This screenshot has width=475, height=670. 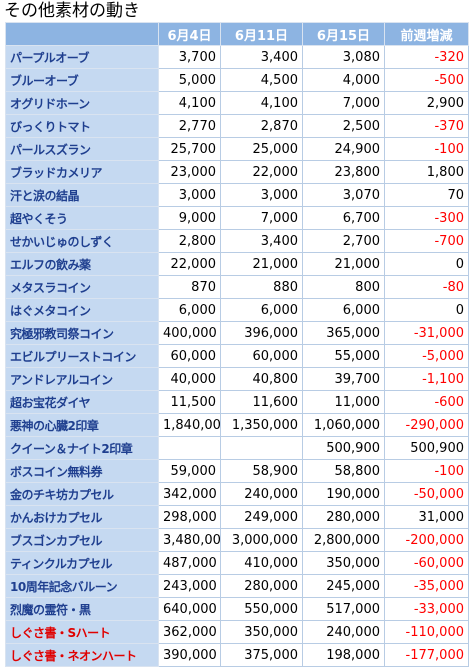 What do you see at coordinates (343, 586) in the screenshot?
I see `value-cell: 245,000` at bounding box center [343, 586].